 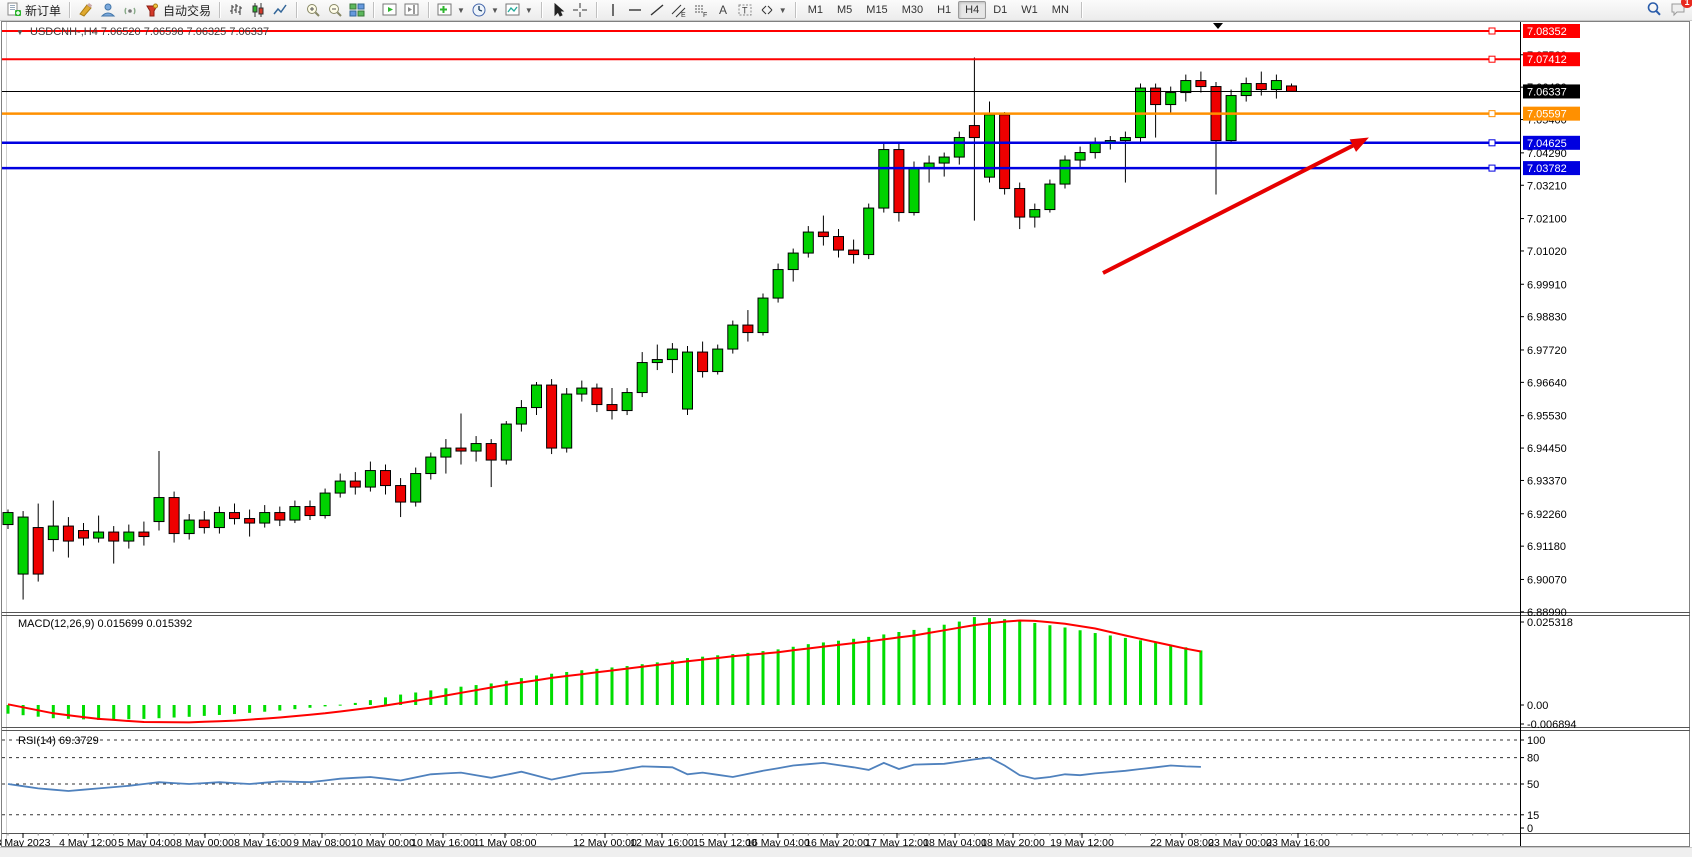 I want to click on chart-line-icon, so click(x=280, y=10).